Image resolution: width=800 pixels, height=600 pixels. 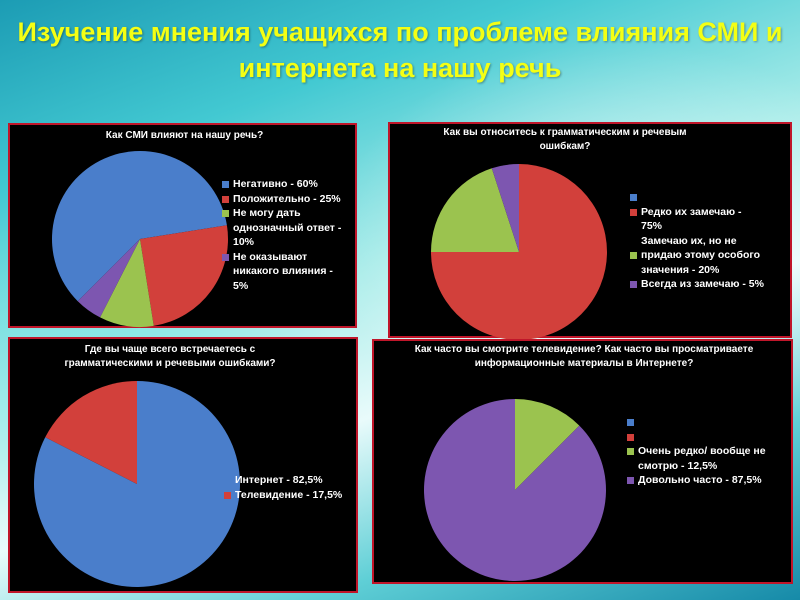 What do you see at coordinates (702, 284) in the screenshot?
I see `legend-label: Всегда из замечаю - 5%` at bounding box center [702, 284].